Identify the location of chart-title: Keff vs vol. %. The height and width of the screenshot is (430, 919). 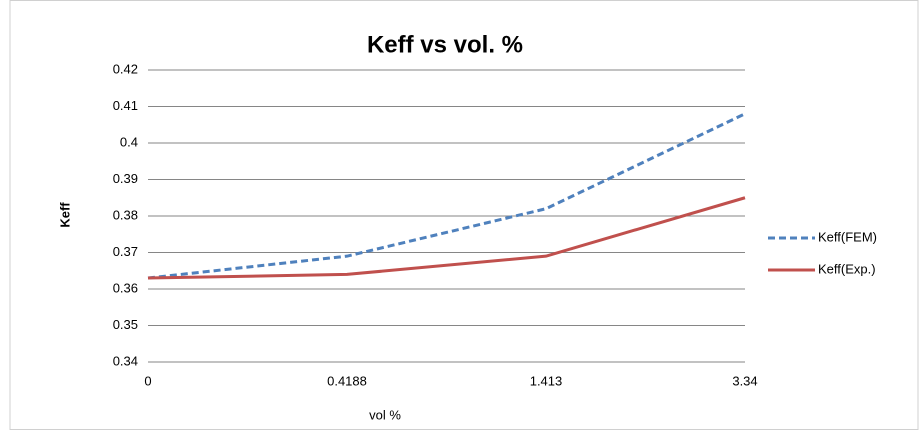
(445, 44).